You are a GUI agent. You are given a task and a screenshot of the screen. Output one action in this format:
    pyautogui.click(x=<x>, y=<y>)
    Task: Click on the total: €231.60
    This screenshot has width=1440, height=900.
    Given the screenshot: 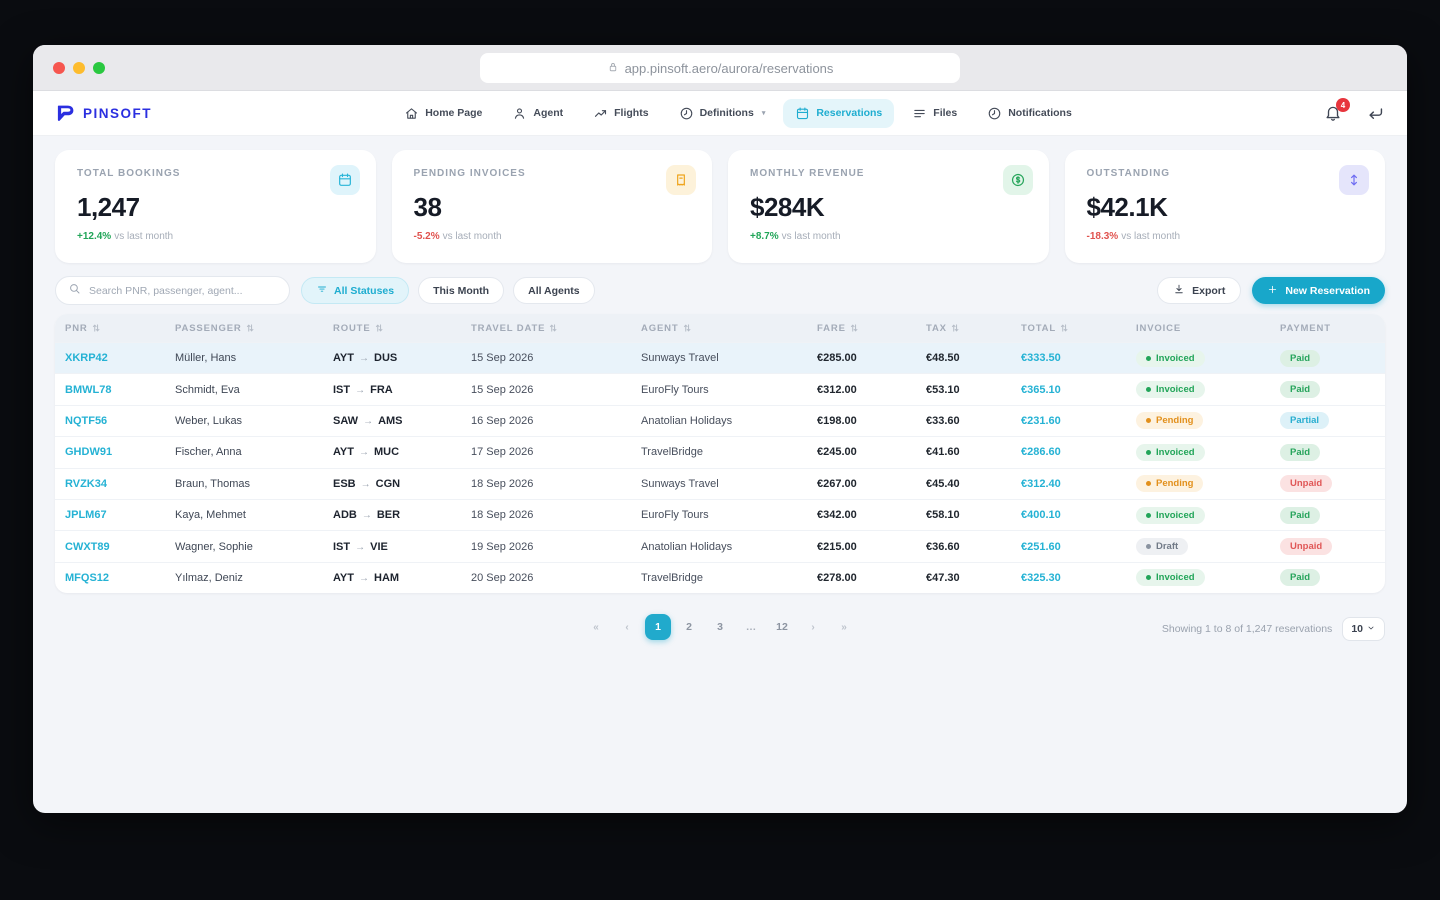 What is the action you would take?
    pyautogui.click(x=1041, y=420)
    